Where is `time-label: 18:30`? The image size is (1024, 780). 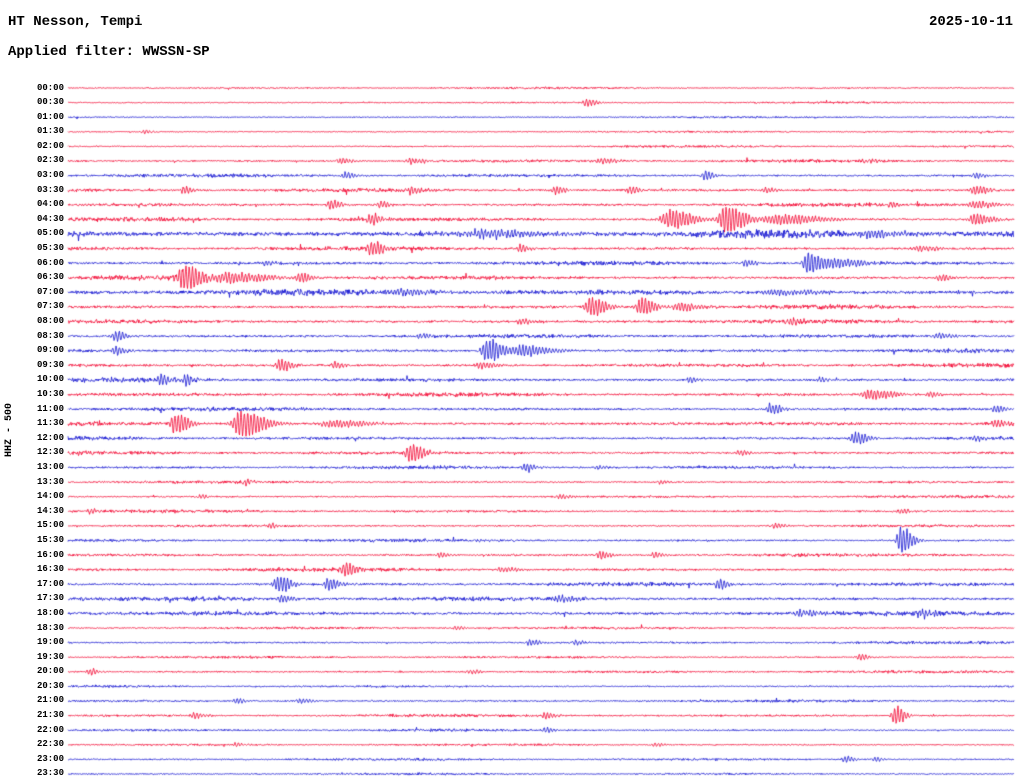
time-label: 18:30 is located at coordinates (50, 627).